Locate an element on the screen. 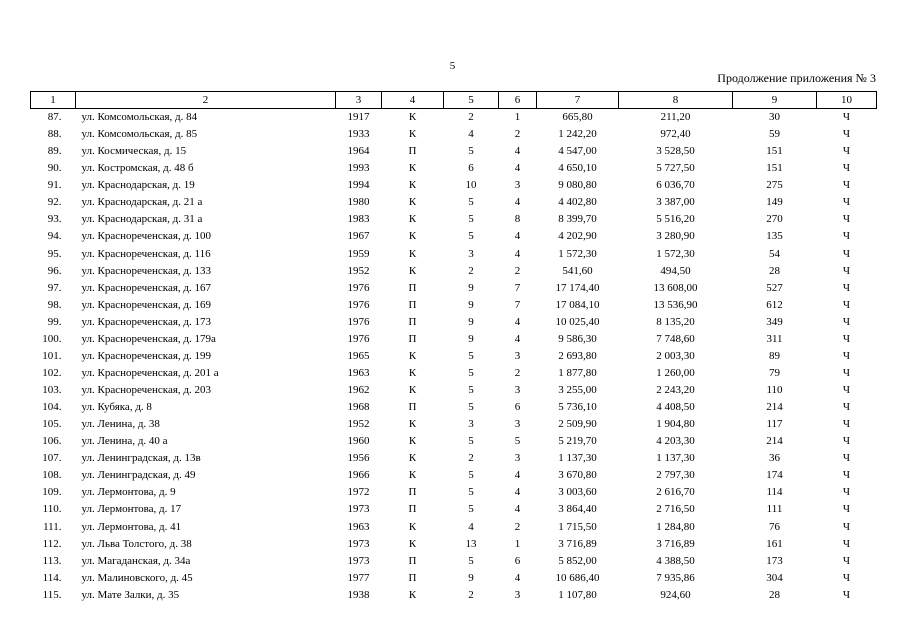 This screenshot has height=640, width=905. cell-residents: 214 is located at coordinates (774, 407).